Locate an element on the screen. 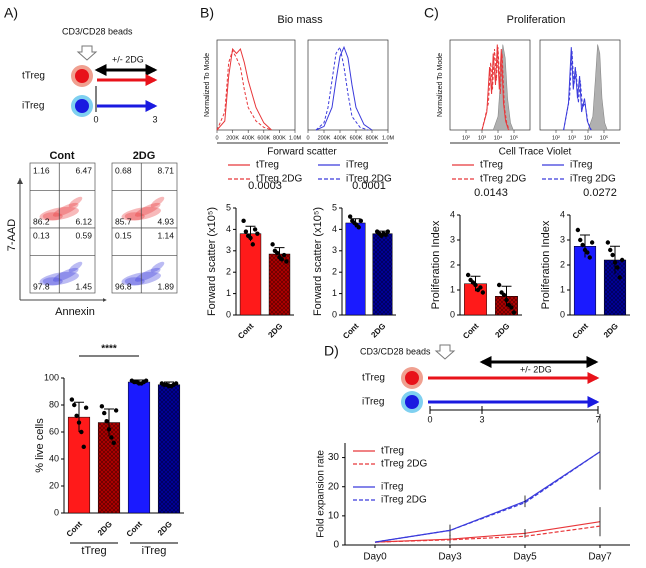  panel-title: Proliferation is located at coordinates (536, 20).